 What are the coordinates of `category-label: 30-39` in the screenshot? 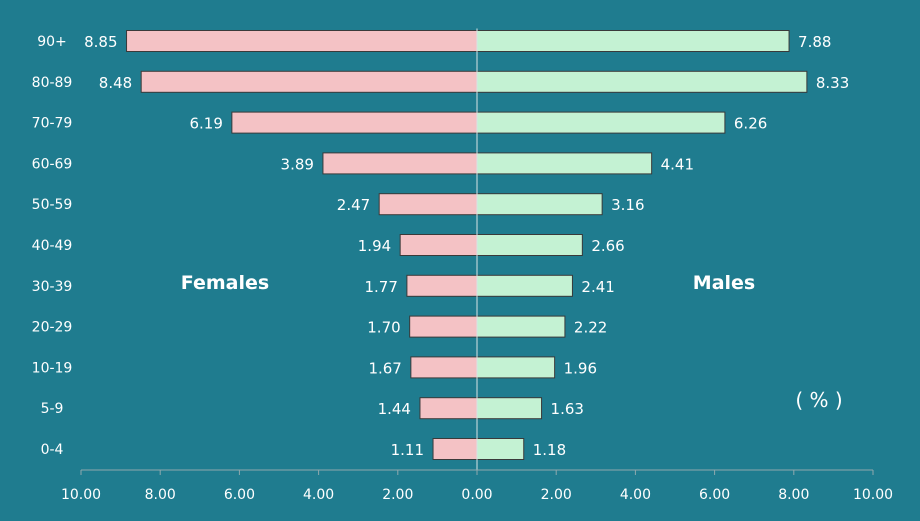 It's located at (52, 287).